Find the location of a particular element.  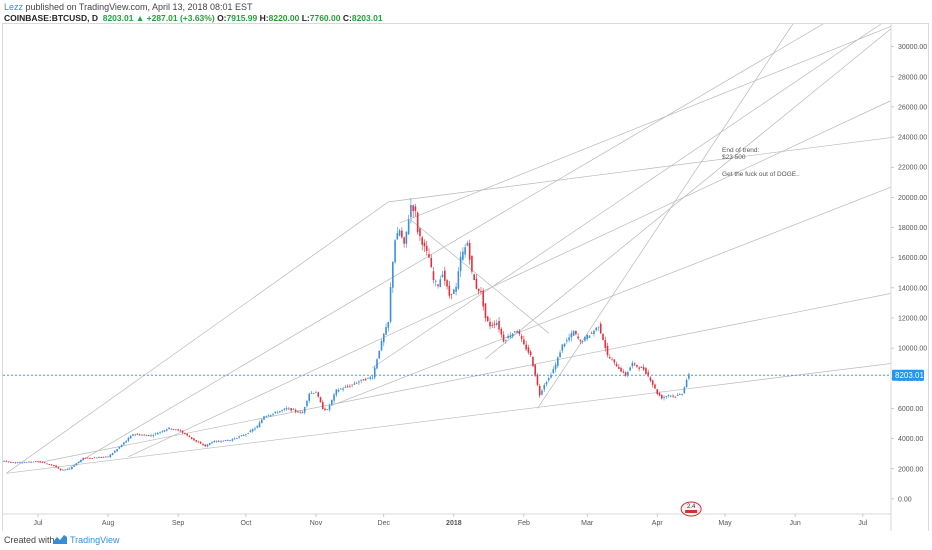

tradingview-brand-link: TradingView is located at coordinates (95, 540).